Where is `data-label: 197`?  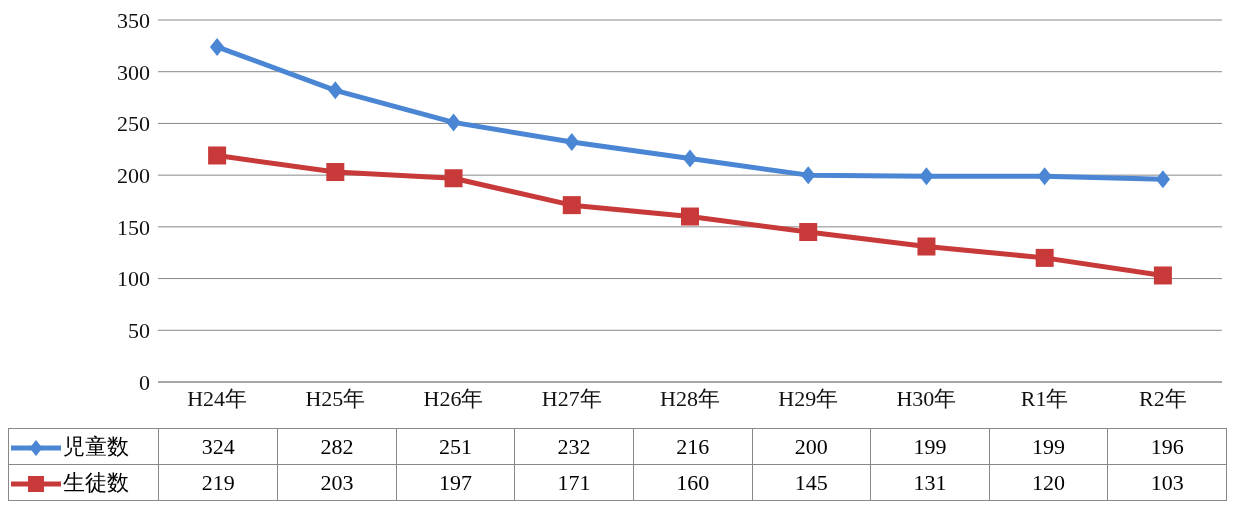
data-label: 197 is located at coordinates (455, 482).